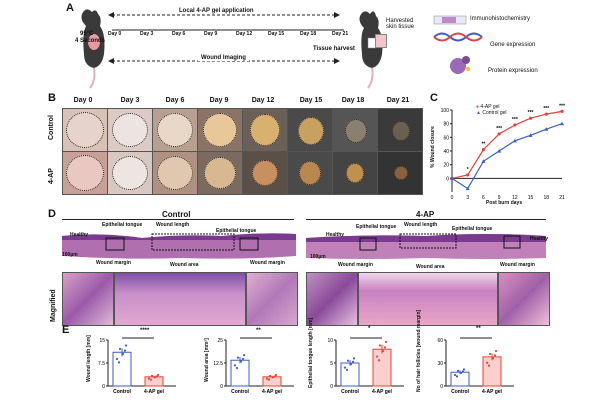  I want to click on control-epithelial-tongue-left: Epithelial tongue, so click(122, 225).